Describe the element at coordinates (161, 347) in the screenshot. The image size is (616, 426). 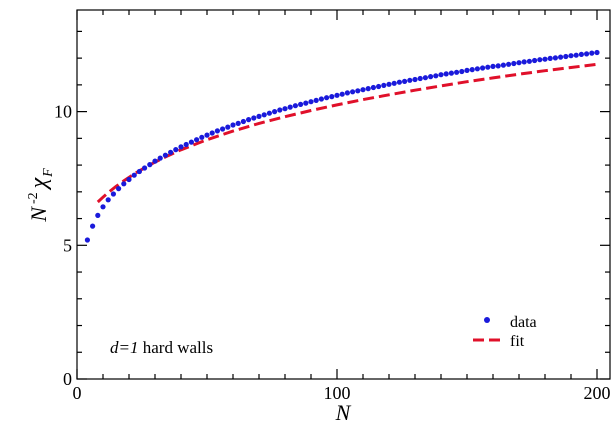
I see `annotation: d=1 hard walls` at that location.